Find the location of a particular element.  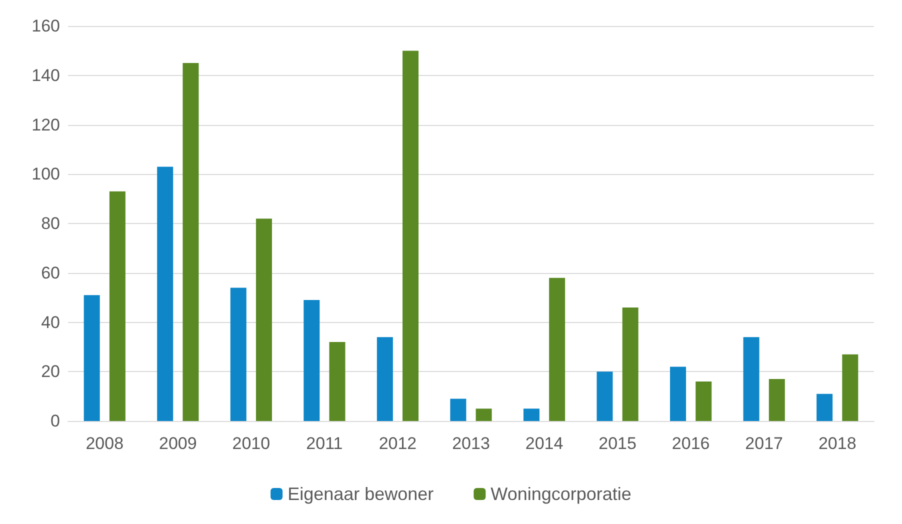

y-tick-label: 0 is located at coordinates (55, 421).